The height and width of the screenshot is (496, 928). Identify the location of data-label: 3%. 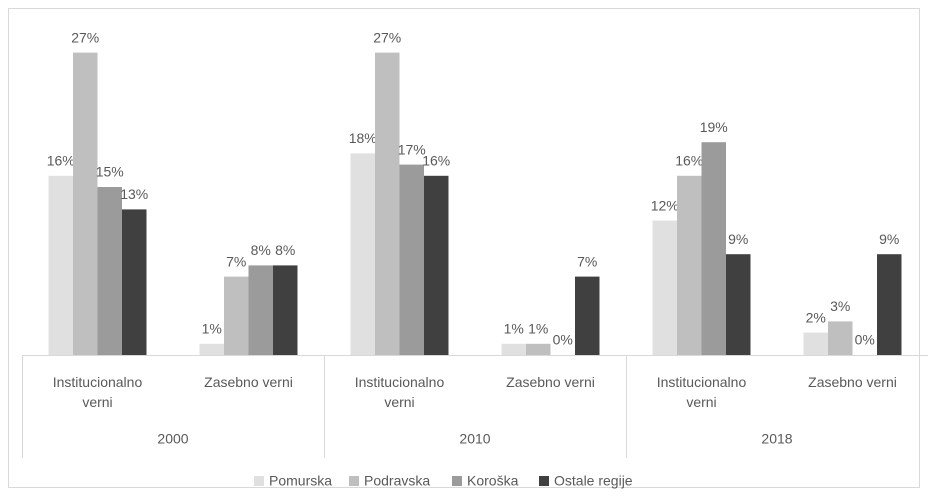
(840, 306).